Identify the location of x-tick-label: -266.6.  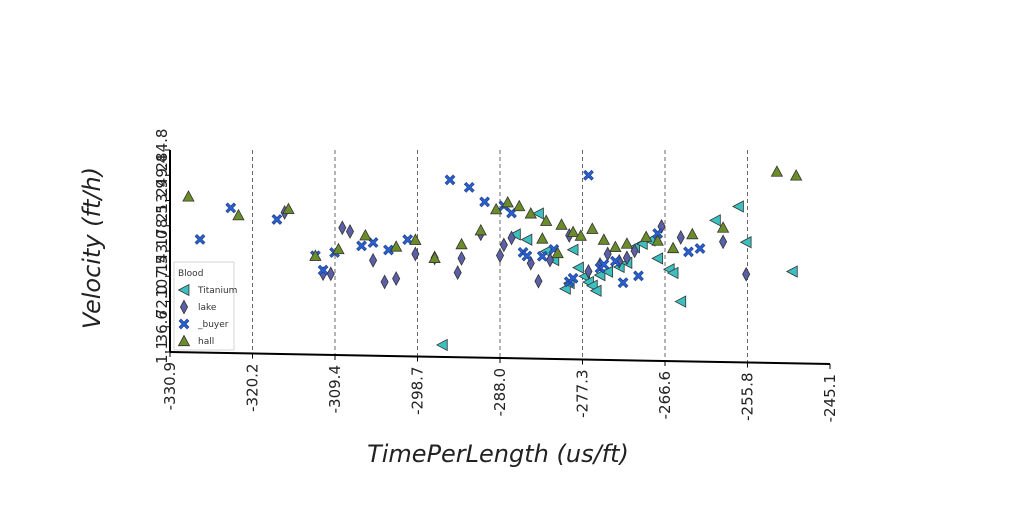
(665, 395).